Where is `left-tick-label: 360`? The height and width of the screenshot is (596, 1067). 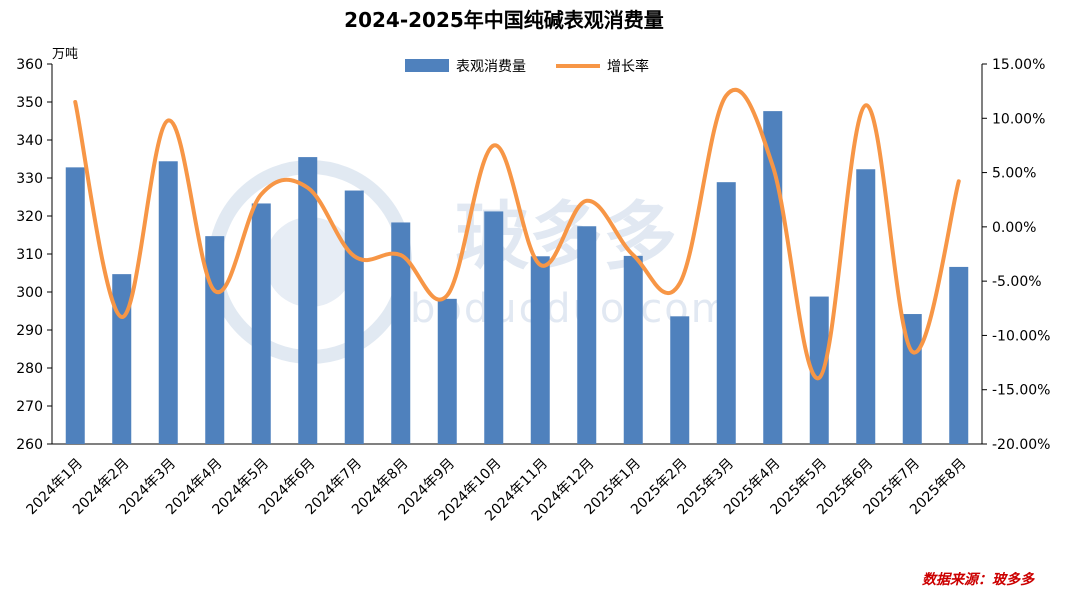
left-tick-label: 360 is located at coordinates (29, 65).